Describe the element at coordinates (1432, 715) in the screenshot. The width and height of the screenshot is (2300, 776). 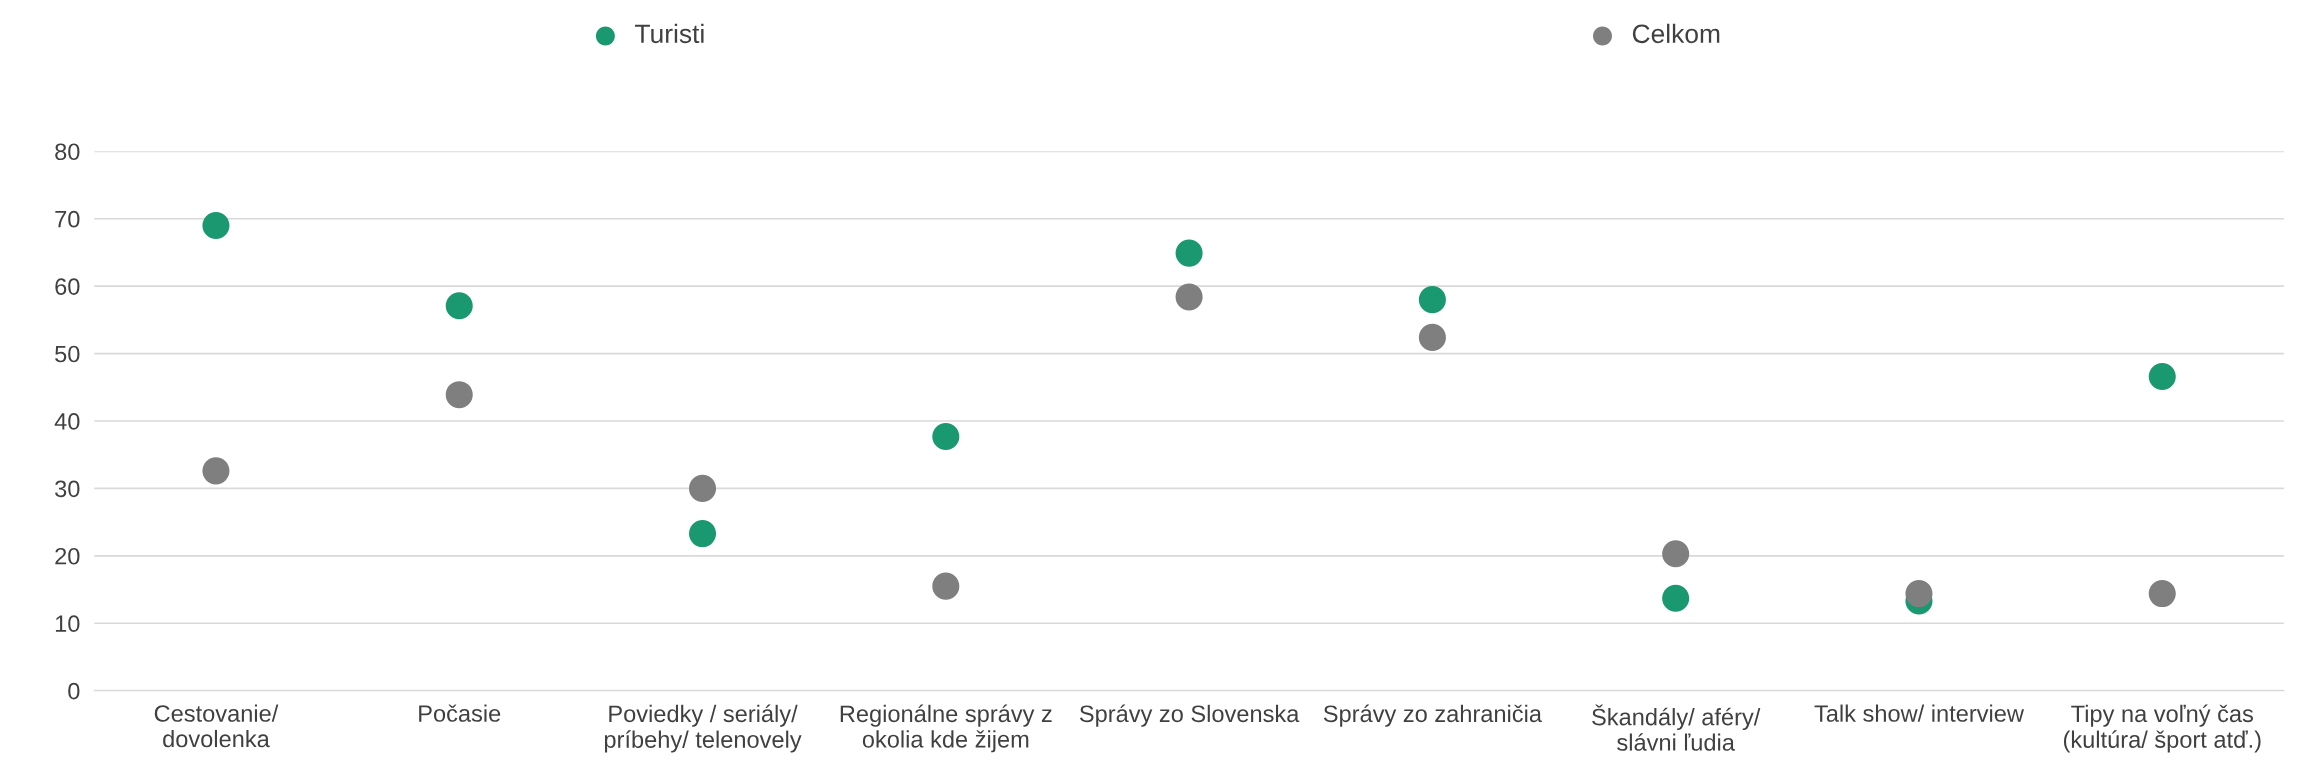
I see `x-tick-label: Správy zo zahraničia` at that location.